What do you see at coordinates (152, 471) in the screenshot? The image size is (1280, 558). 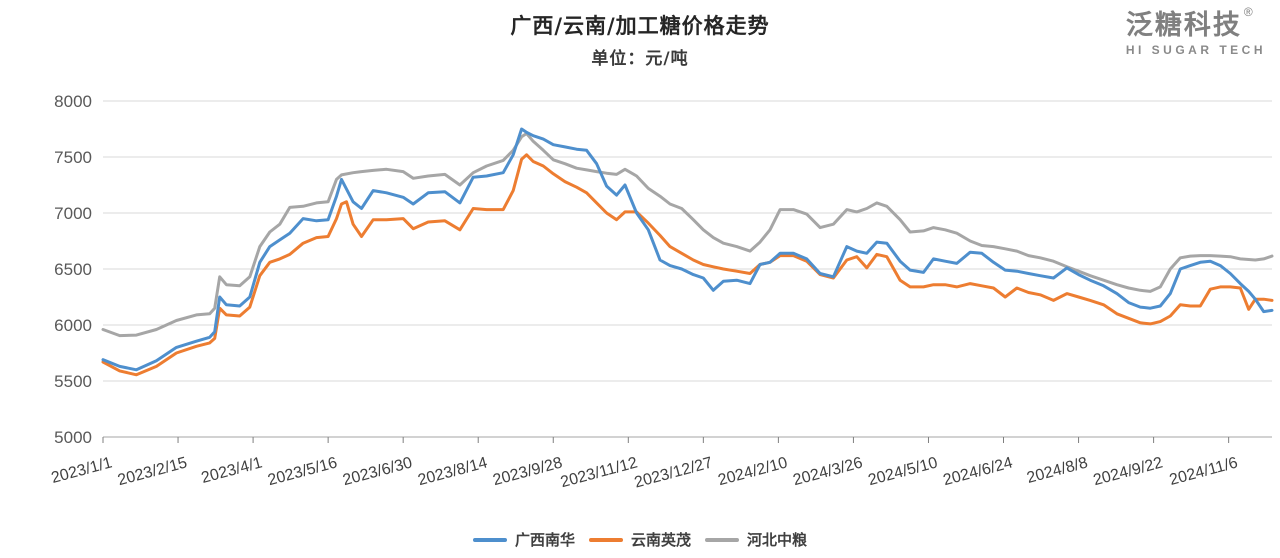 I see `x-tick-label: 2023/2/15` at bounding box center [152, 471].